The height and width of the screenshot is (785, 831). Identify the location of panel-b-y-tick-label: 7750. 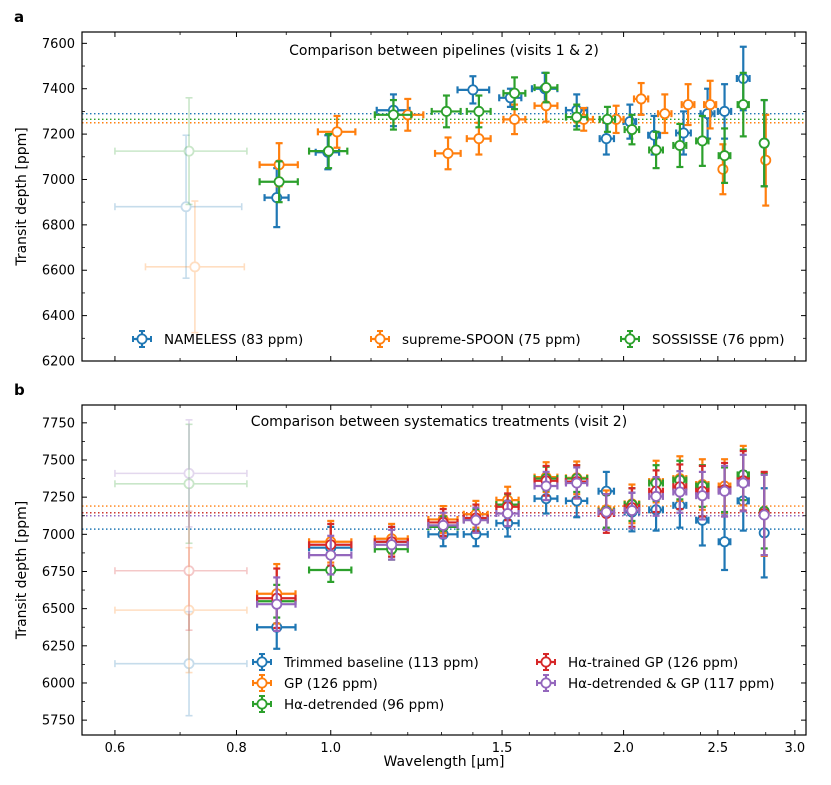
(58, 423).